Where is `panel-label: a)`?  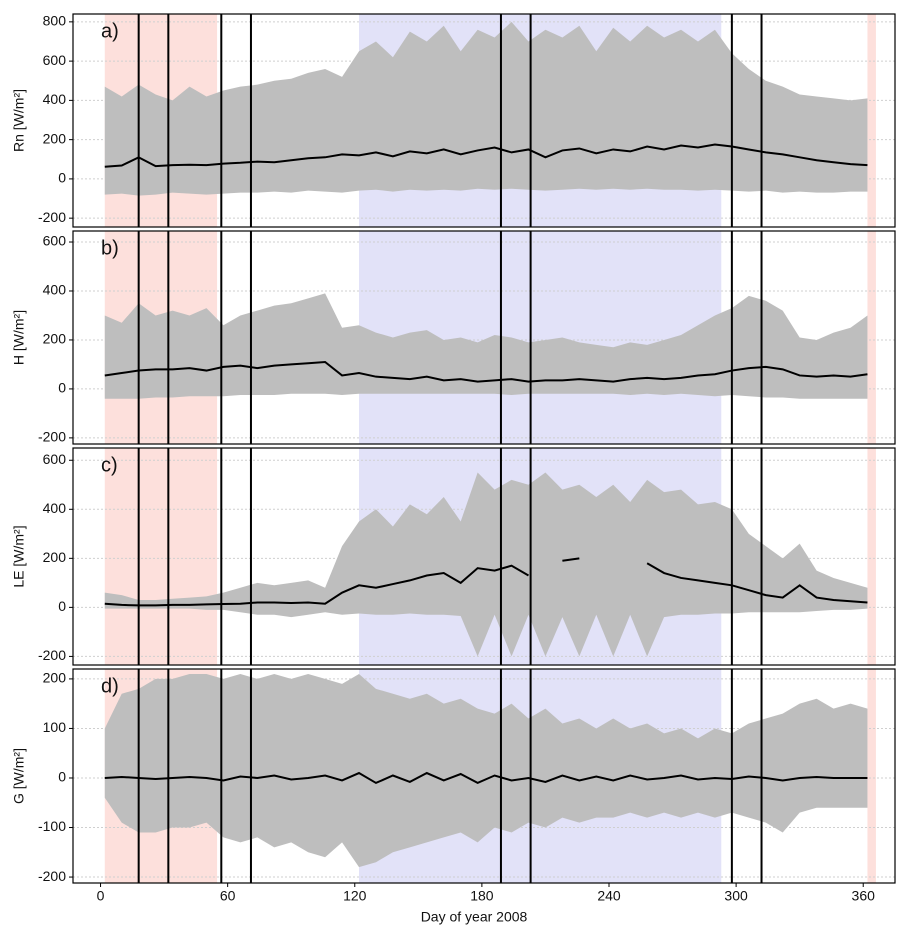 panel-label: a) is located at coordinates (110, 31).